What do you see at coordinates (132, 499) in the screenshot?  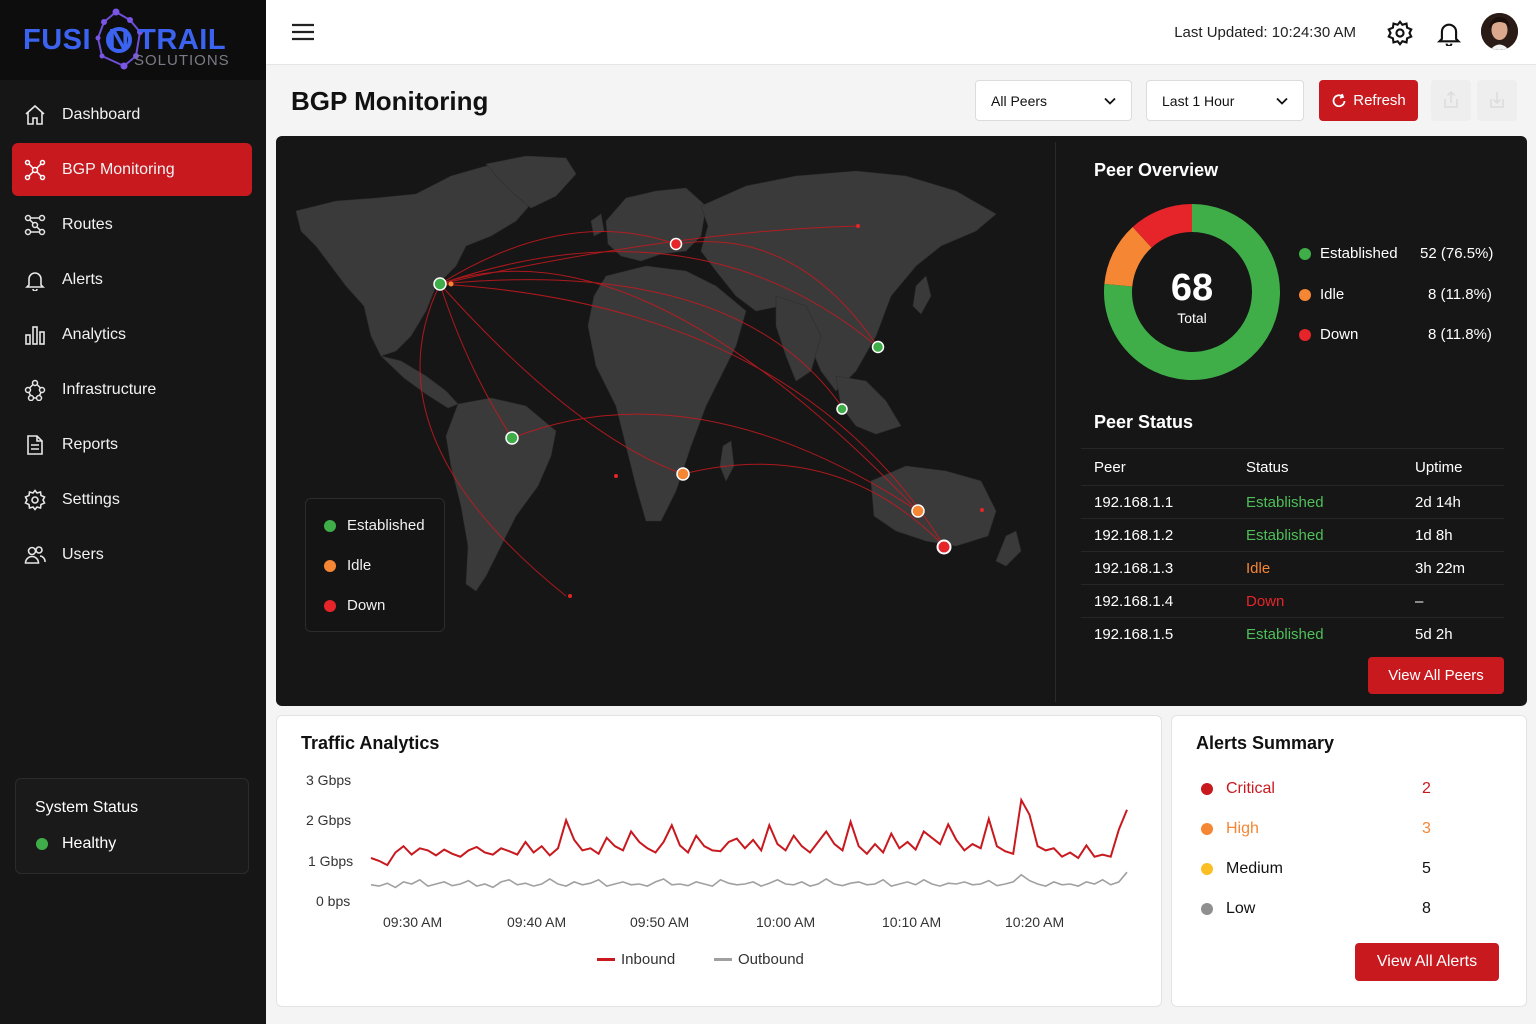 I see `sidebar-item-settings: Settings` at bounding box center [132, 499].